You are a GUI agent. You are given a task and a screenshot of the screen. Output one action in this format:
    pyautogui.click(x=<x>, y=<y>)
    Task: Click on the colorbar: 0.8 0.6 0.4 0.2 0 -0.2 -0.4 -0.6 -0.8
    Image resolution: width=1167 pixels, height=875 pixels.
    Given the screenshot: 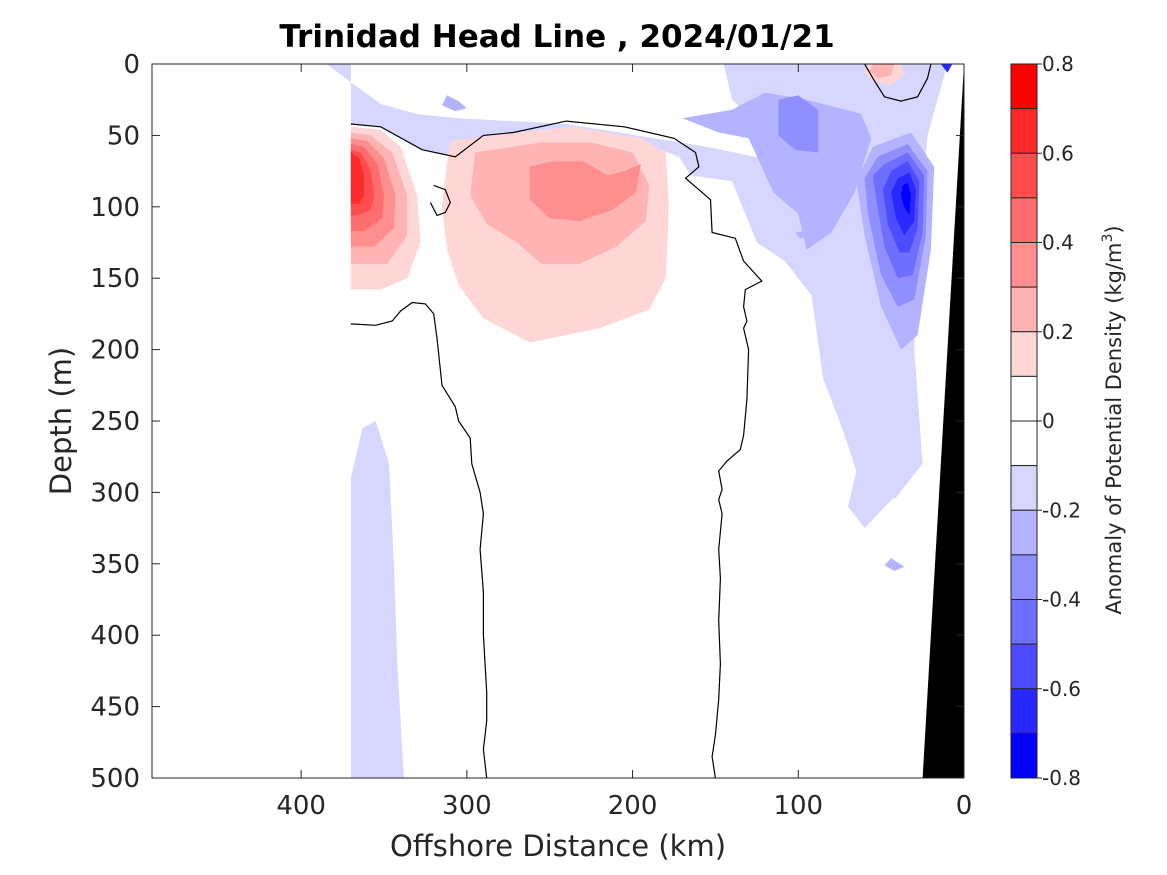 What is the action you would take?
    pyautogui.click(x=1045, y=421)
    